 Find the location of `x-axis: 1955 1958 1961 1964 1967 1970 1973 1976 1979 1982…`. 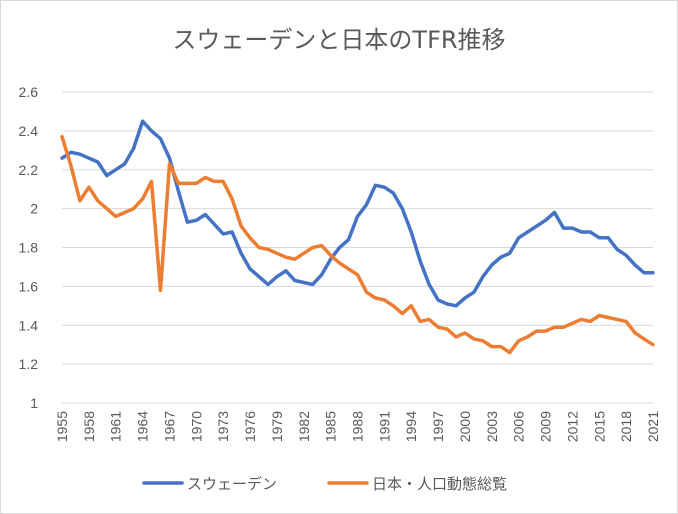

x-axis: 1955 1958 1961 1964 1967 1970 1973 1976 1979 1982… is located at coordinates (357, 426).